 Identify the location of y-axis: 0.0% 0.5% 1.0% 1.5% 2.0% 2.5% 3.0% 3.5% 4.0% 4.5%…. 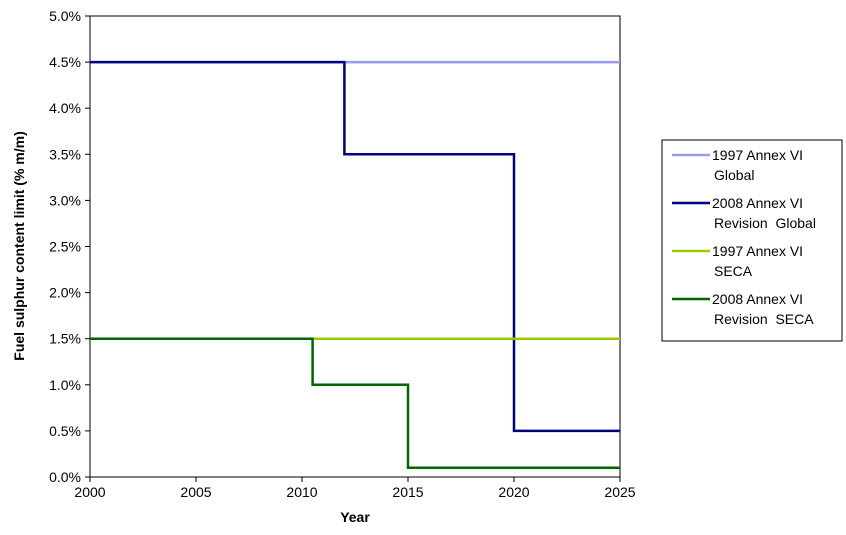
(69, 246).